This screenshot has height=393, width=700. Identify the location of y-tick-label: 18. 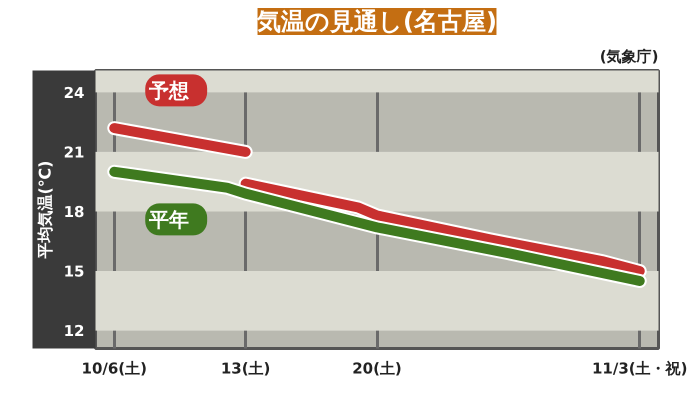
(74, 211).